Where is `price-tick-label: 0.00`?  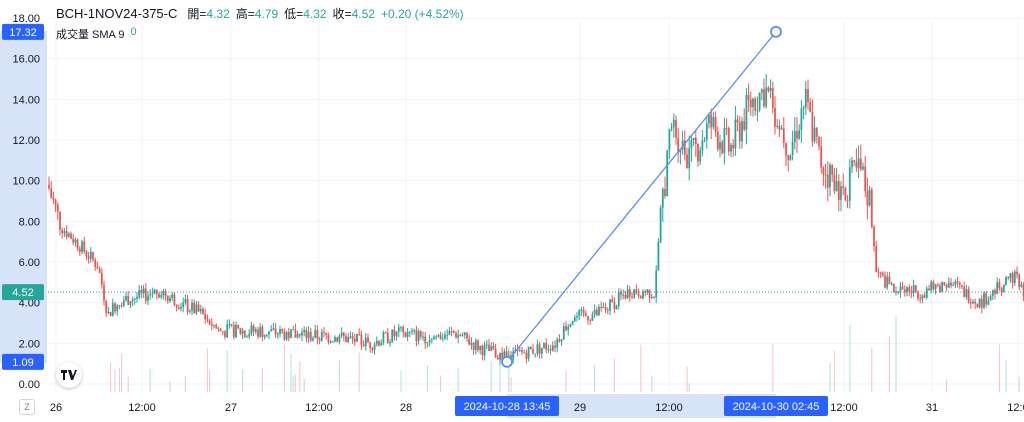
price-tick-label: 0.00 is located at coordinates (29, 385).